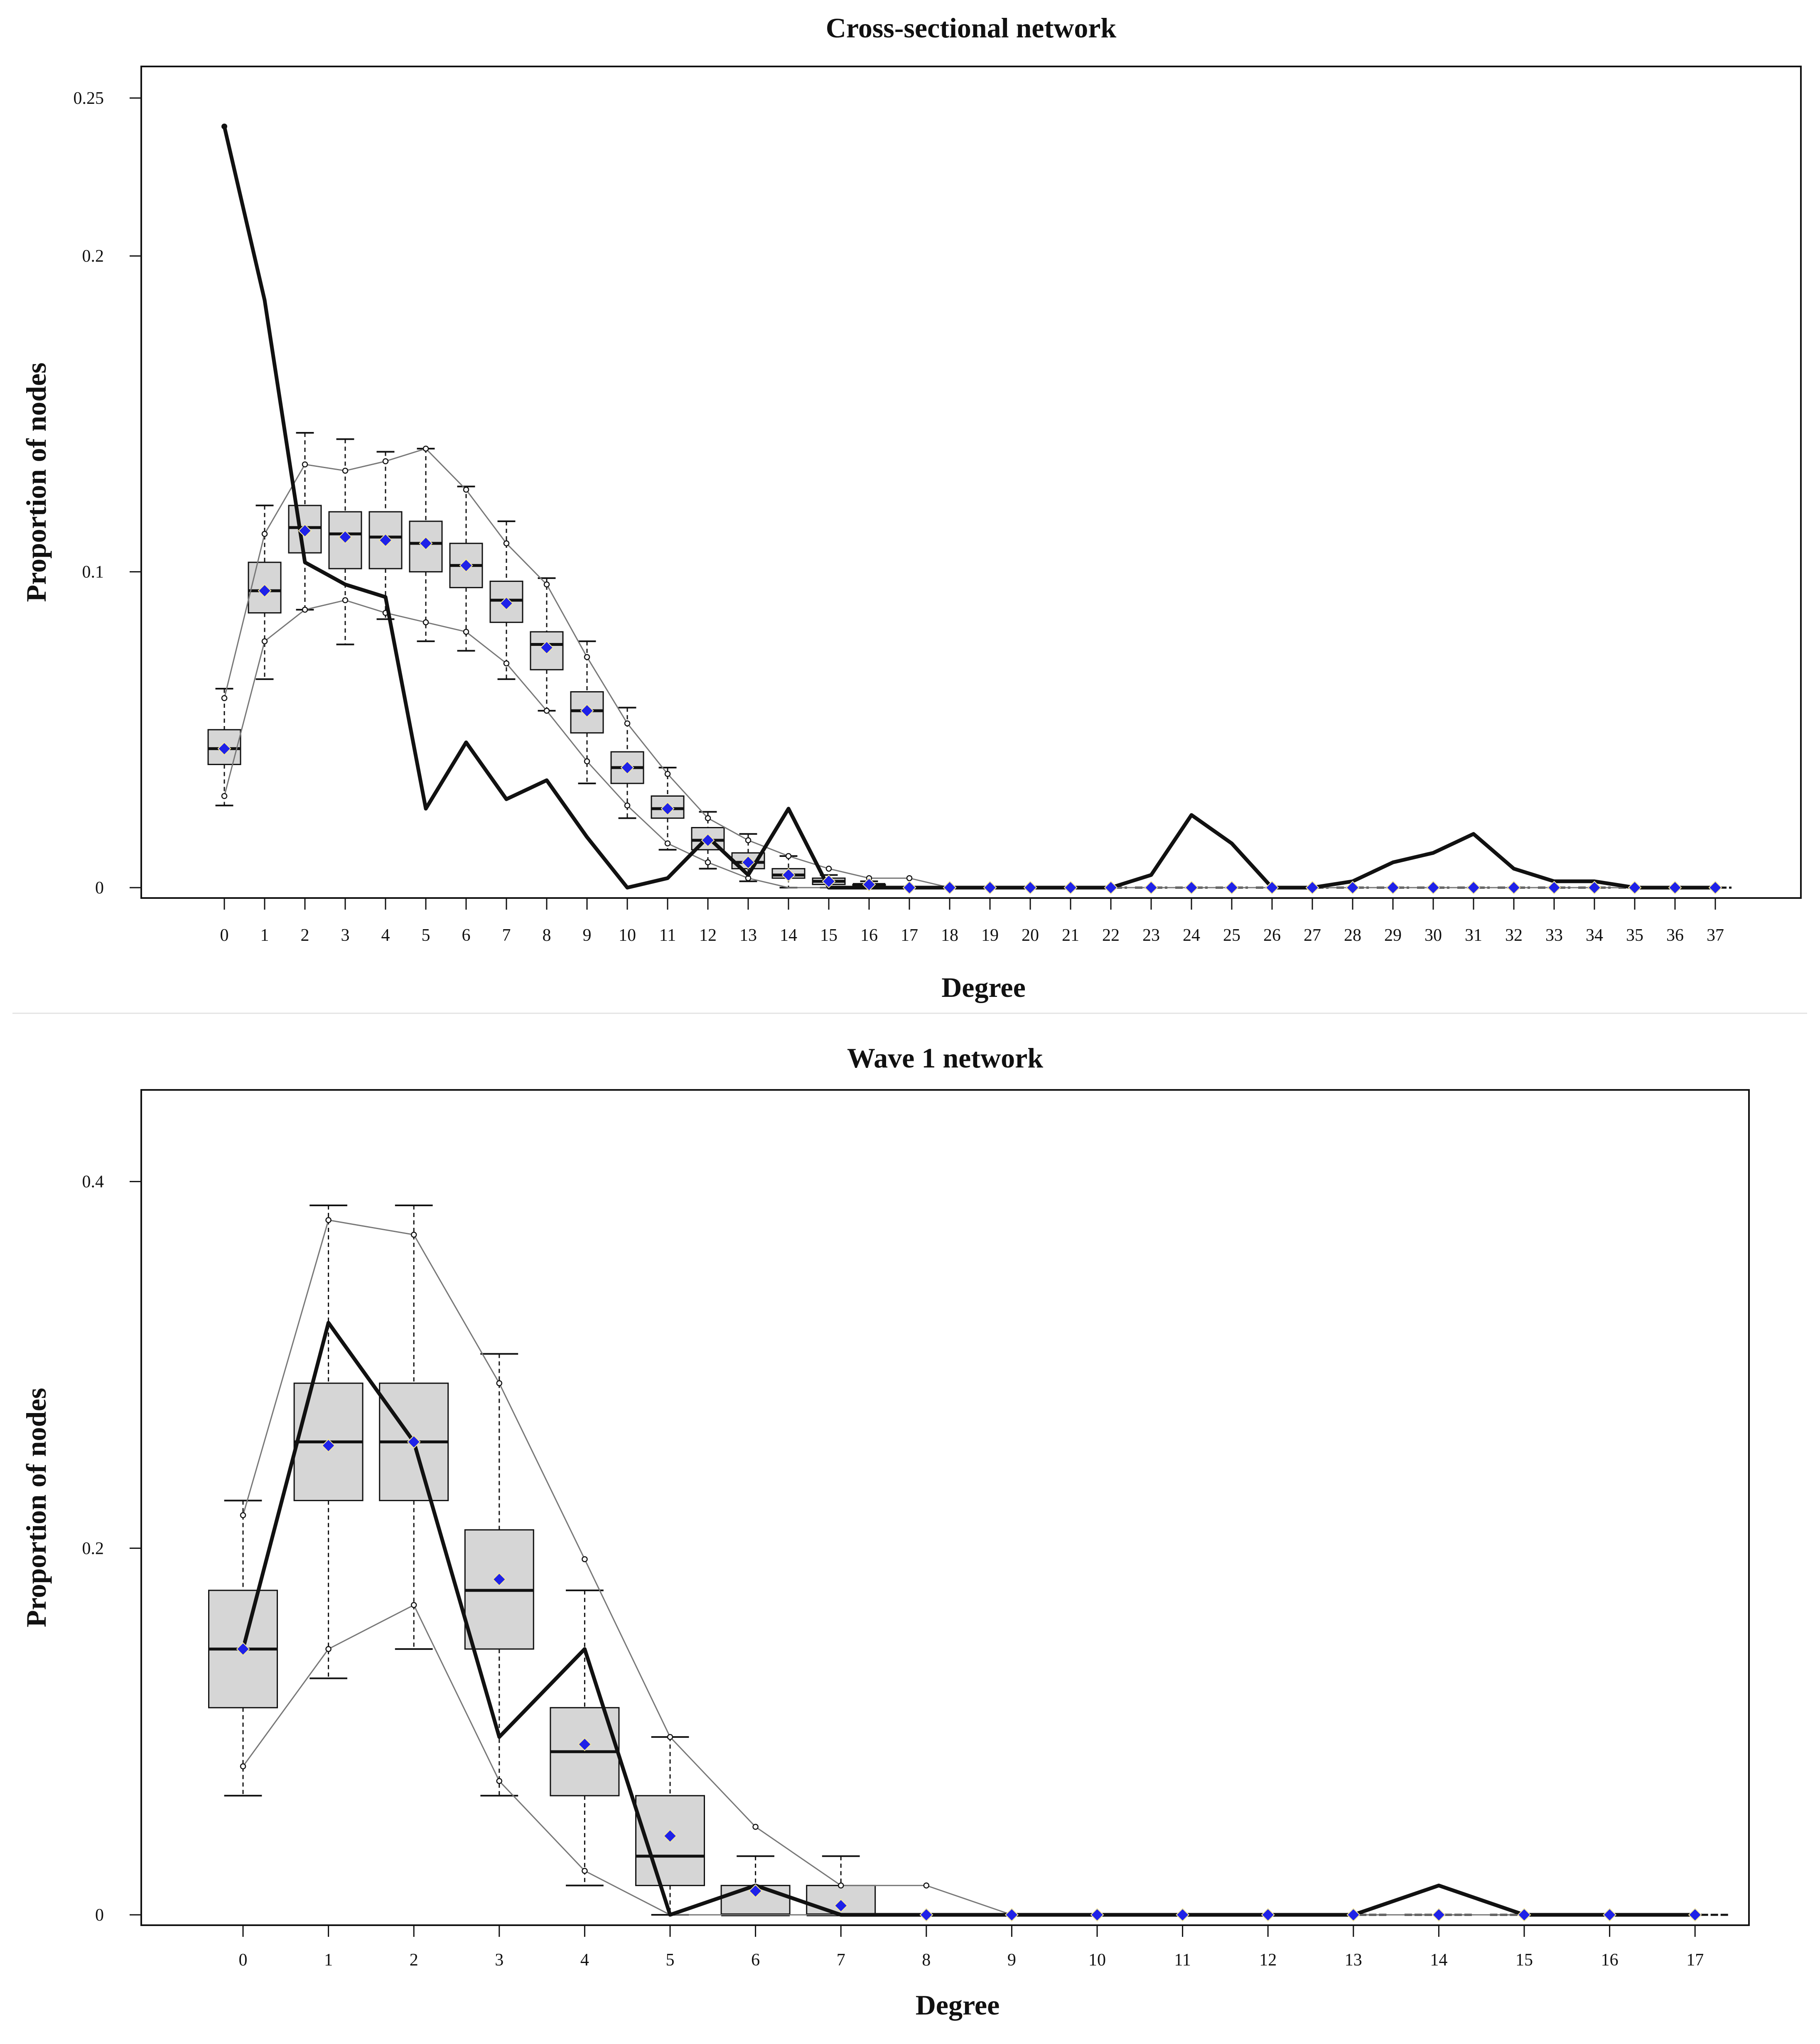  What do you see at coordinates (328, 1960) in the screenshot?
I see `w1-xtick-label: 1` at bounding box center [328, 1960].